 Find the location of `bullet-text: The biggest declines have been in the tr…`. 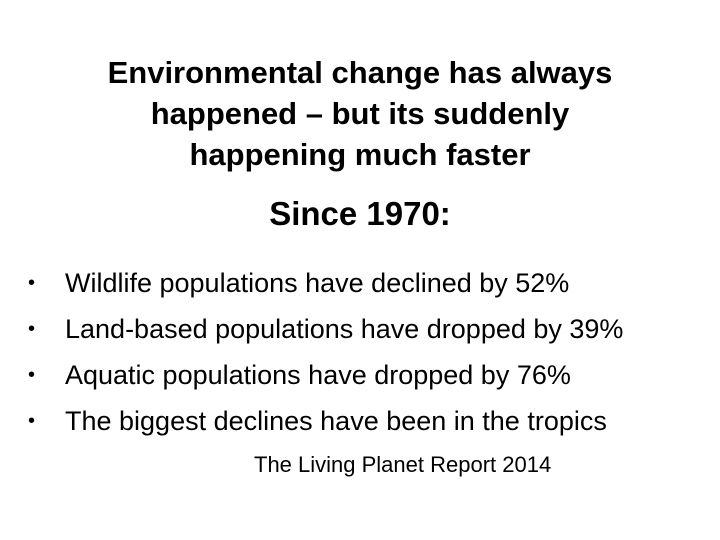

bullet-text: The biggest declines have been in the tr… is located at coordinates (336, 421).